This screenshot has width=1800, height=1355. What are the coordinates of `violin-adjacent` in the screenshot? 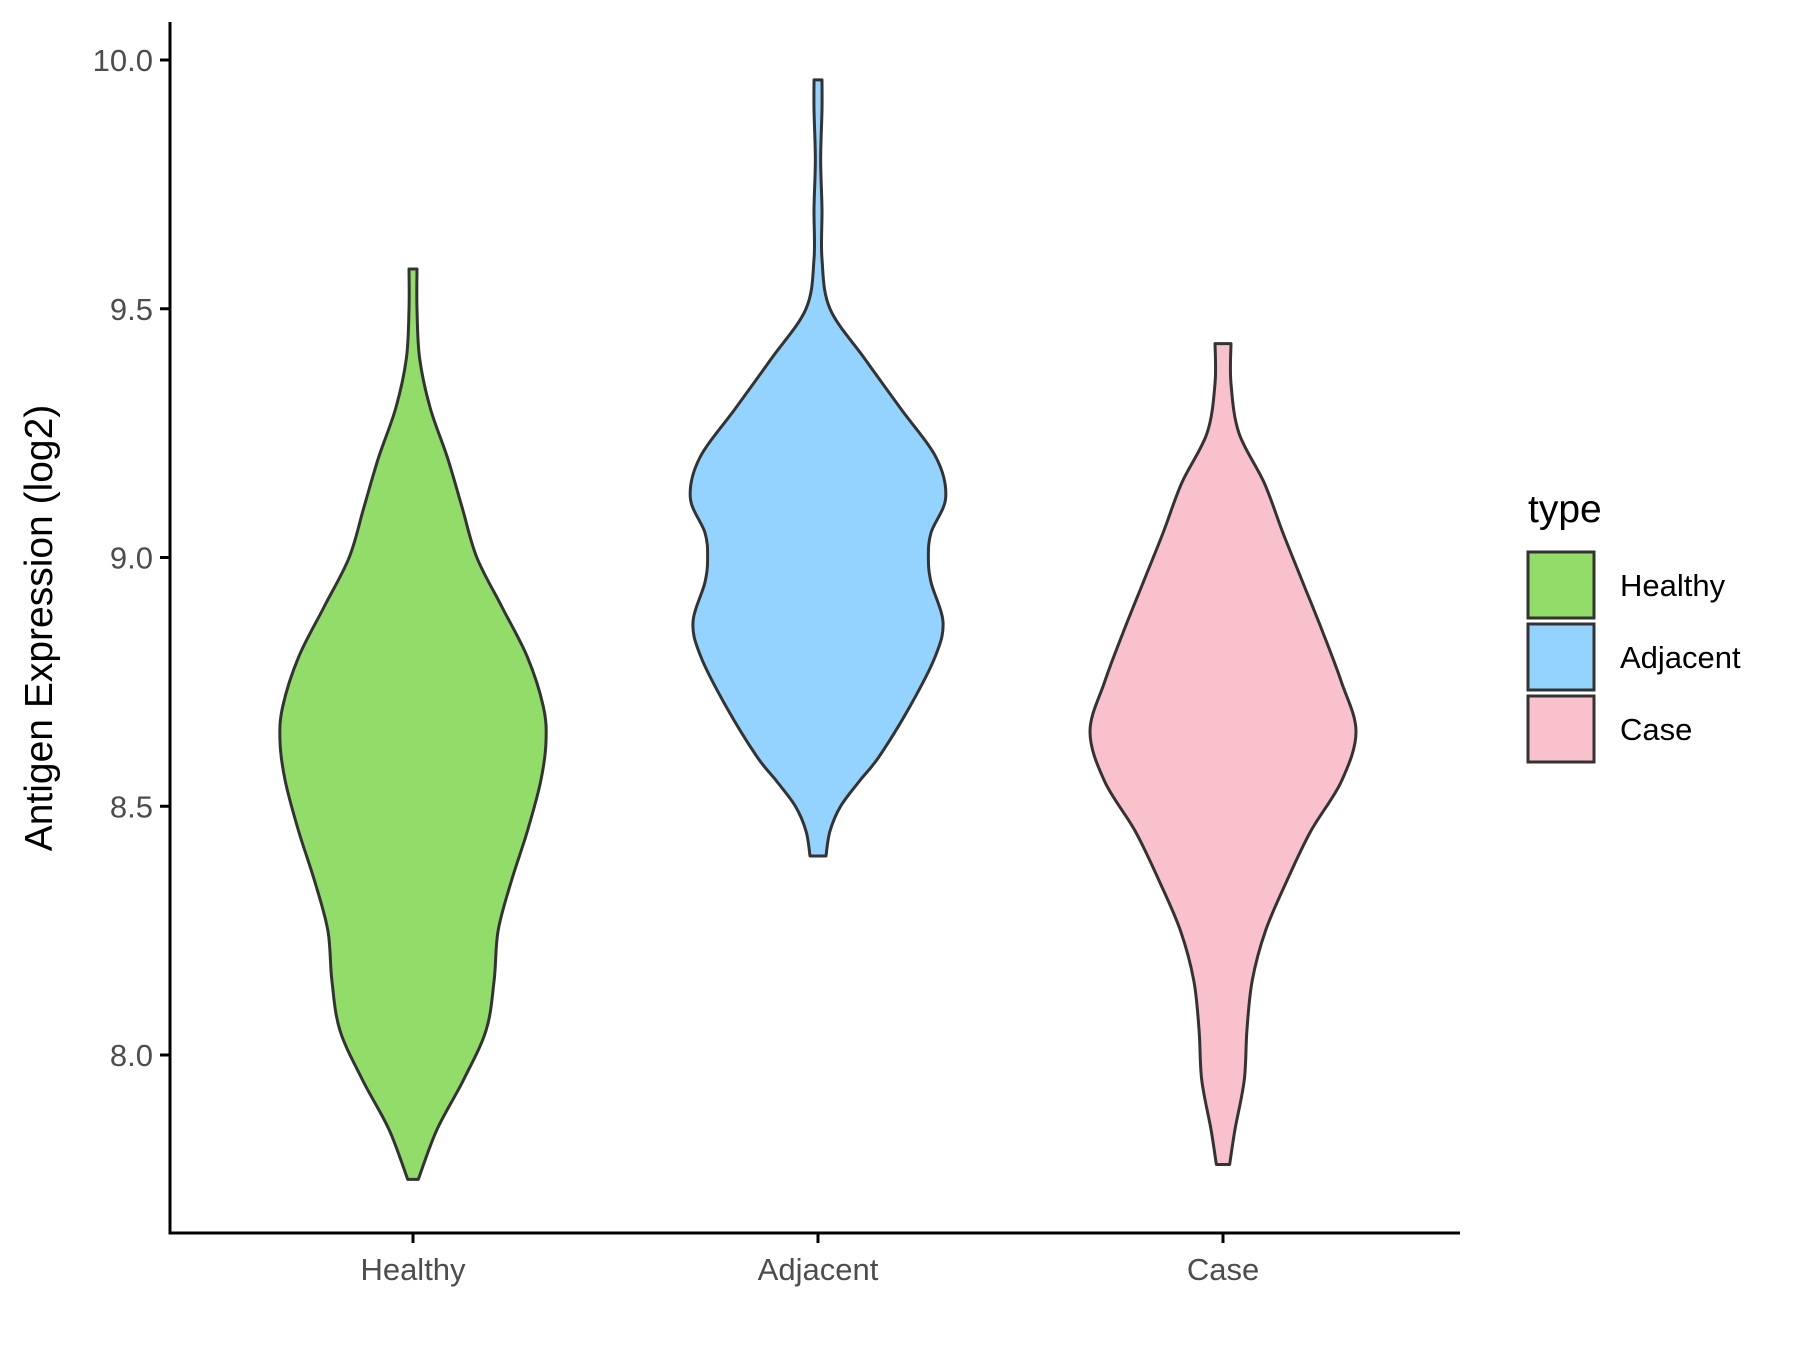 It's located at (818, 468).